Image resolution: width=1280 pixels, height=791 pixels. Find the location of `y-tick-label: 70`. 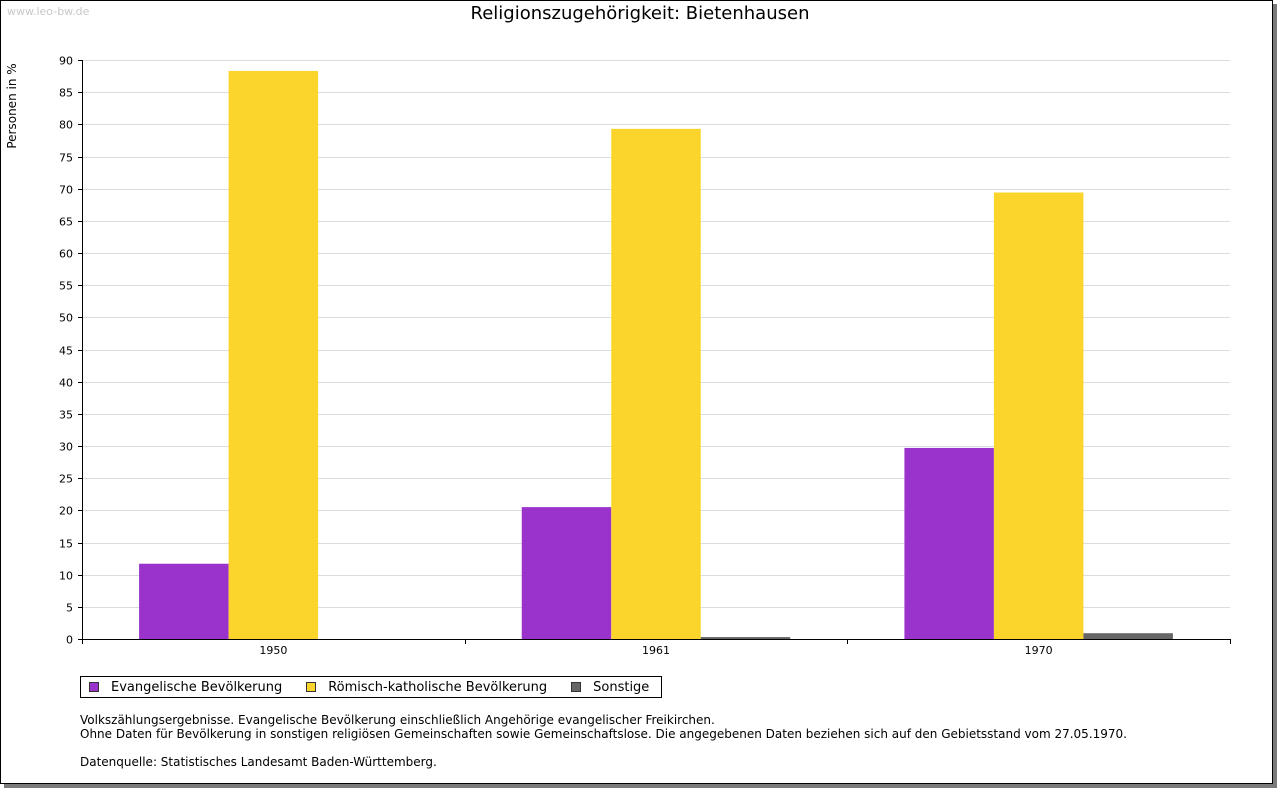

y-tick-label: 70 is located at coordinates (66, 190).